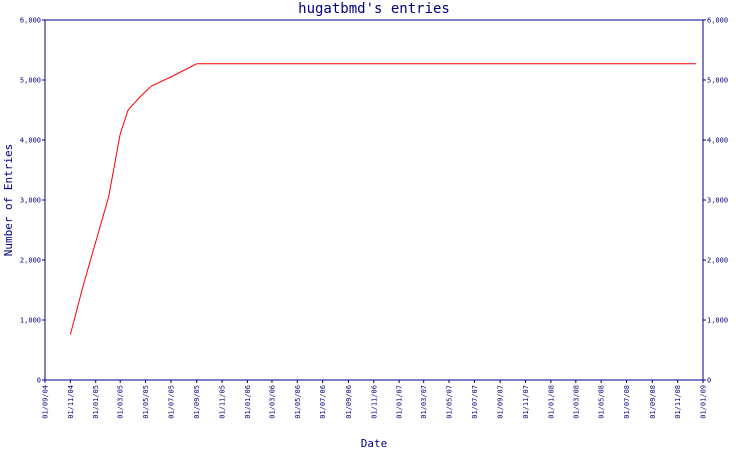 This screenshot has width=750, height=450. What do you see at coordinates (171, 402) in the screenshot?
I see `x-tick-label: 01/07/05` at bounding box center [171, 402].